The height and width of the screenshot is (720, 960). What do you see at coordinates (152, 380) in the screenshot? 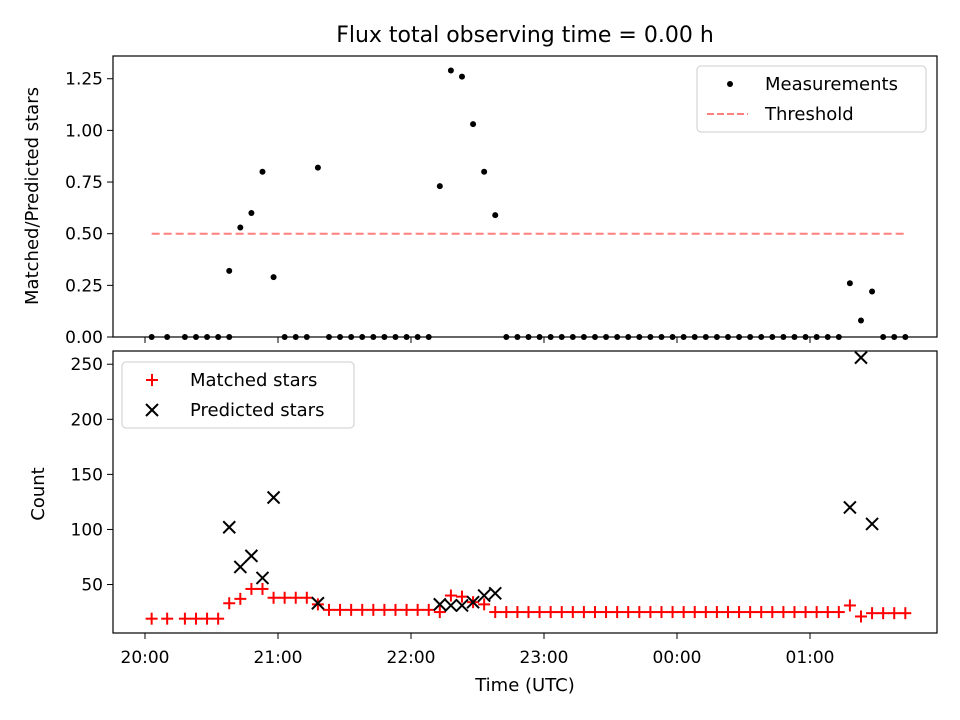
I see `matched-stars-legend-marker` at bounding box center [152, 380].